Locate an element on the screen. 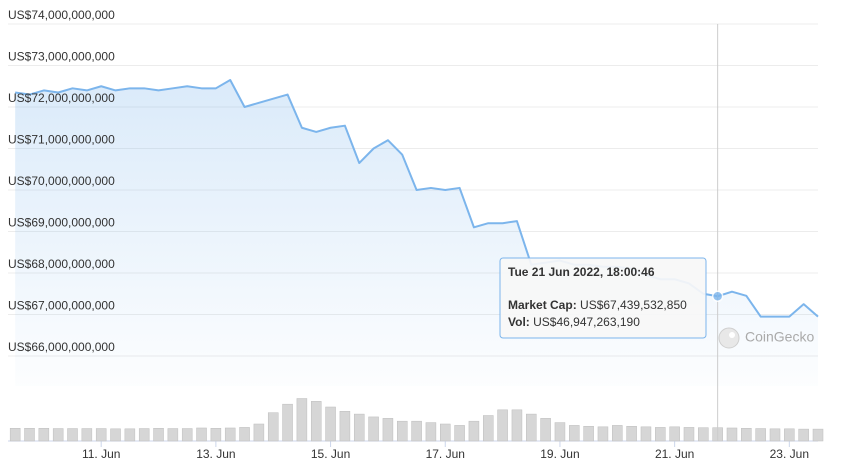 The height and width of the screenshot is (467, 844). tooltip-label: Vol: is located at coordinates (519, 322).